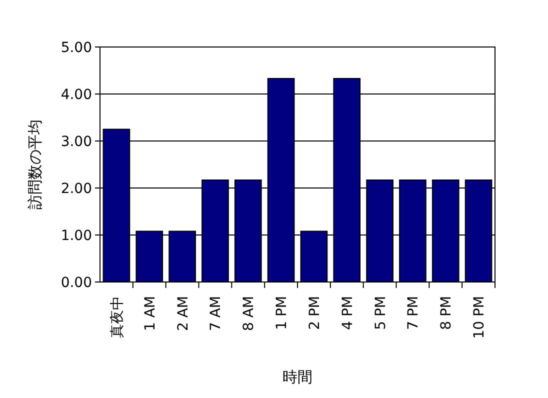  What do you see at coordinates (480, 317) in the screenshot?
I see `x-tick-label: 10 PM` at bounding box center [480, 317].